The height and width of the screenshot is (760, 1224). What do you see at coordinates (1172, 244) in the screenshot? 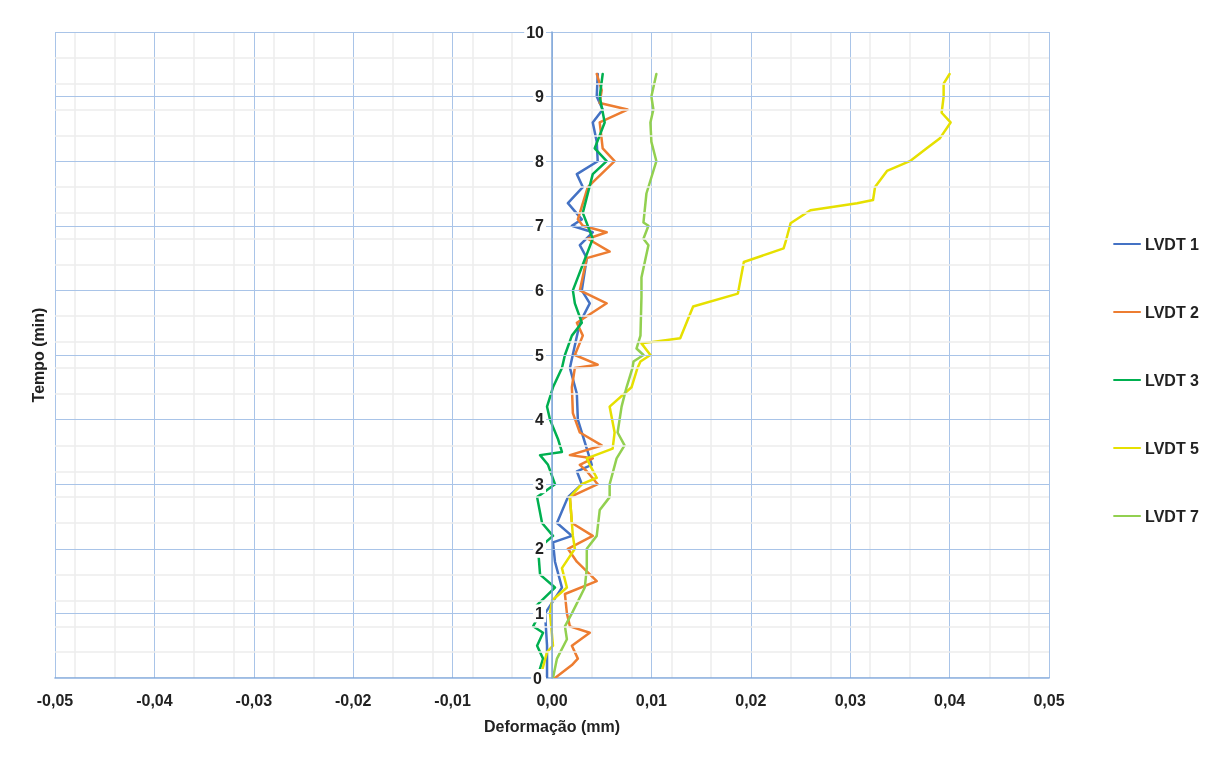
I see `legend-label: LVDT 1` at bounding box center [1172, 244].